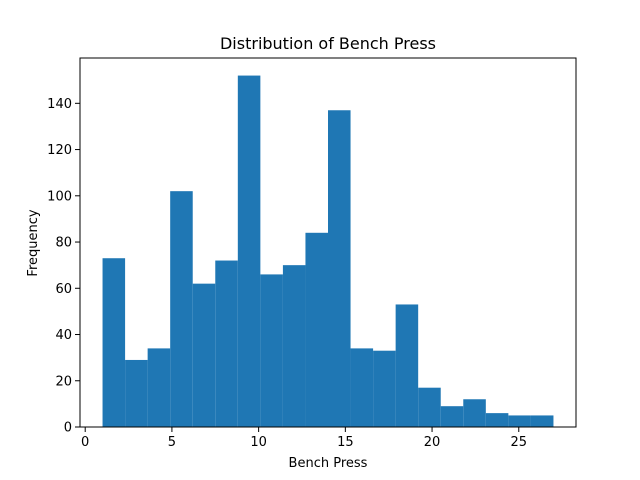 The image size is (640, 480). I want to click on y-axis-label: Frequency, so click(33, 242).